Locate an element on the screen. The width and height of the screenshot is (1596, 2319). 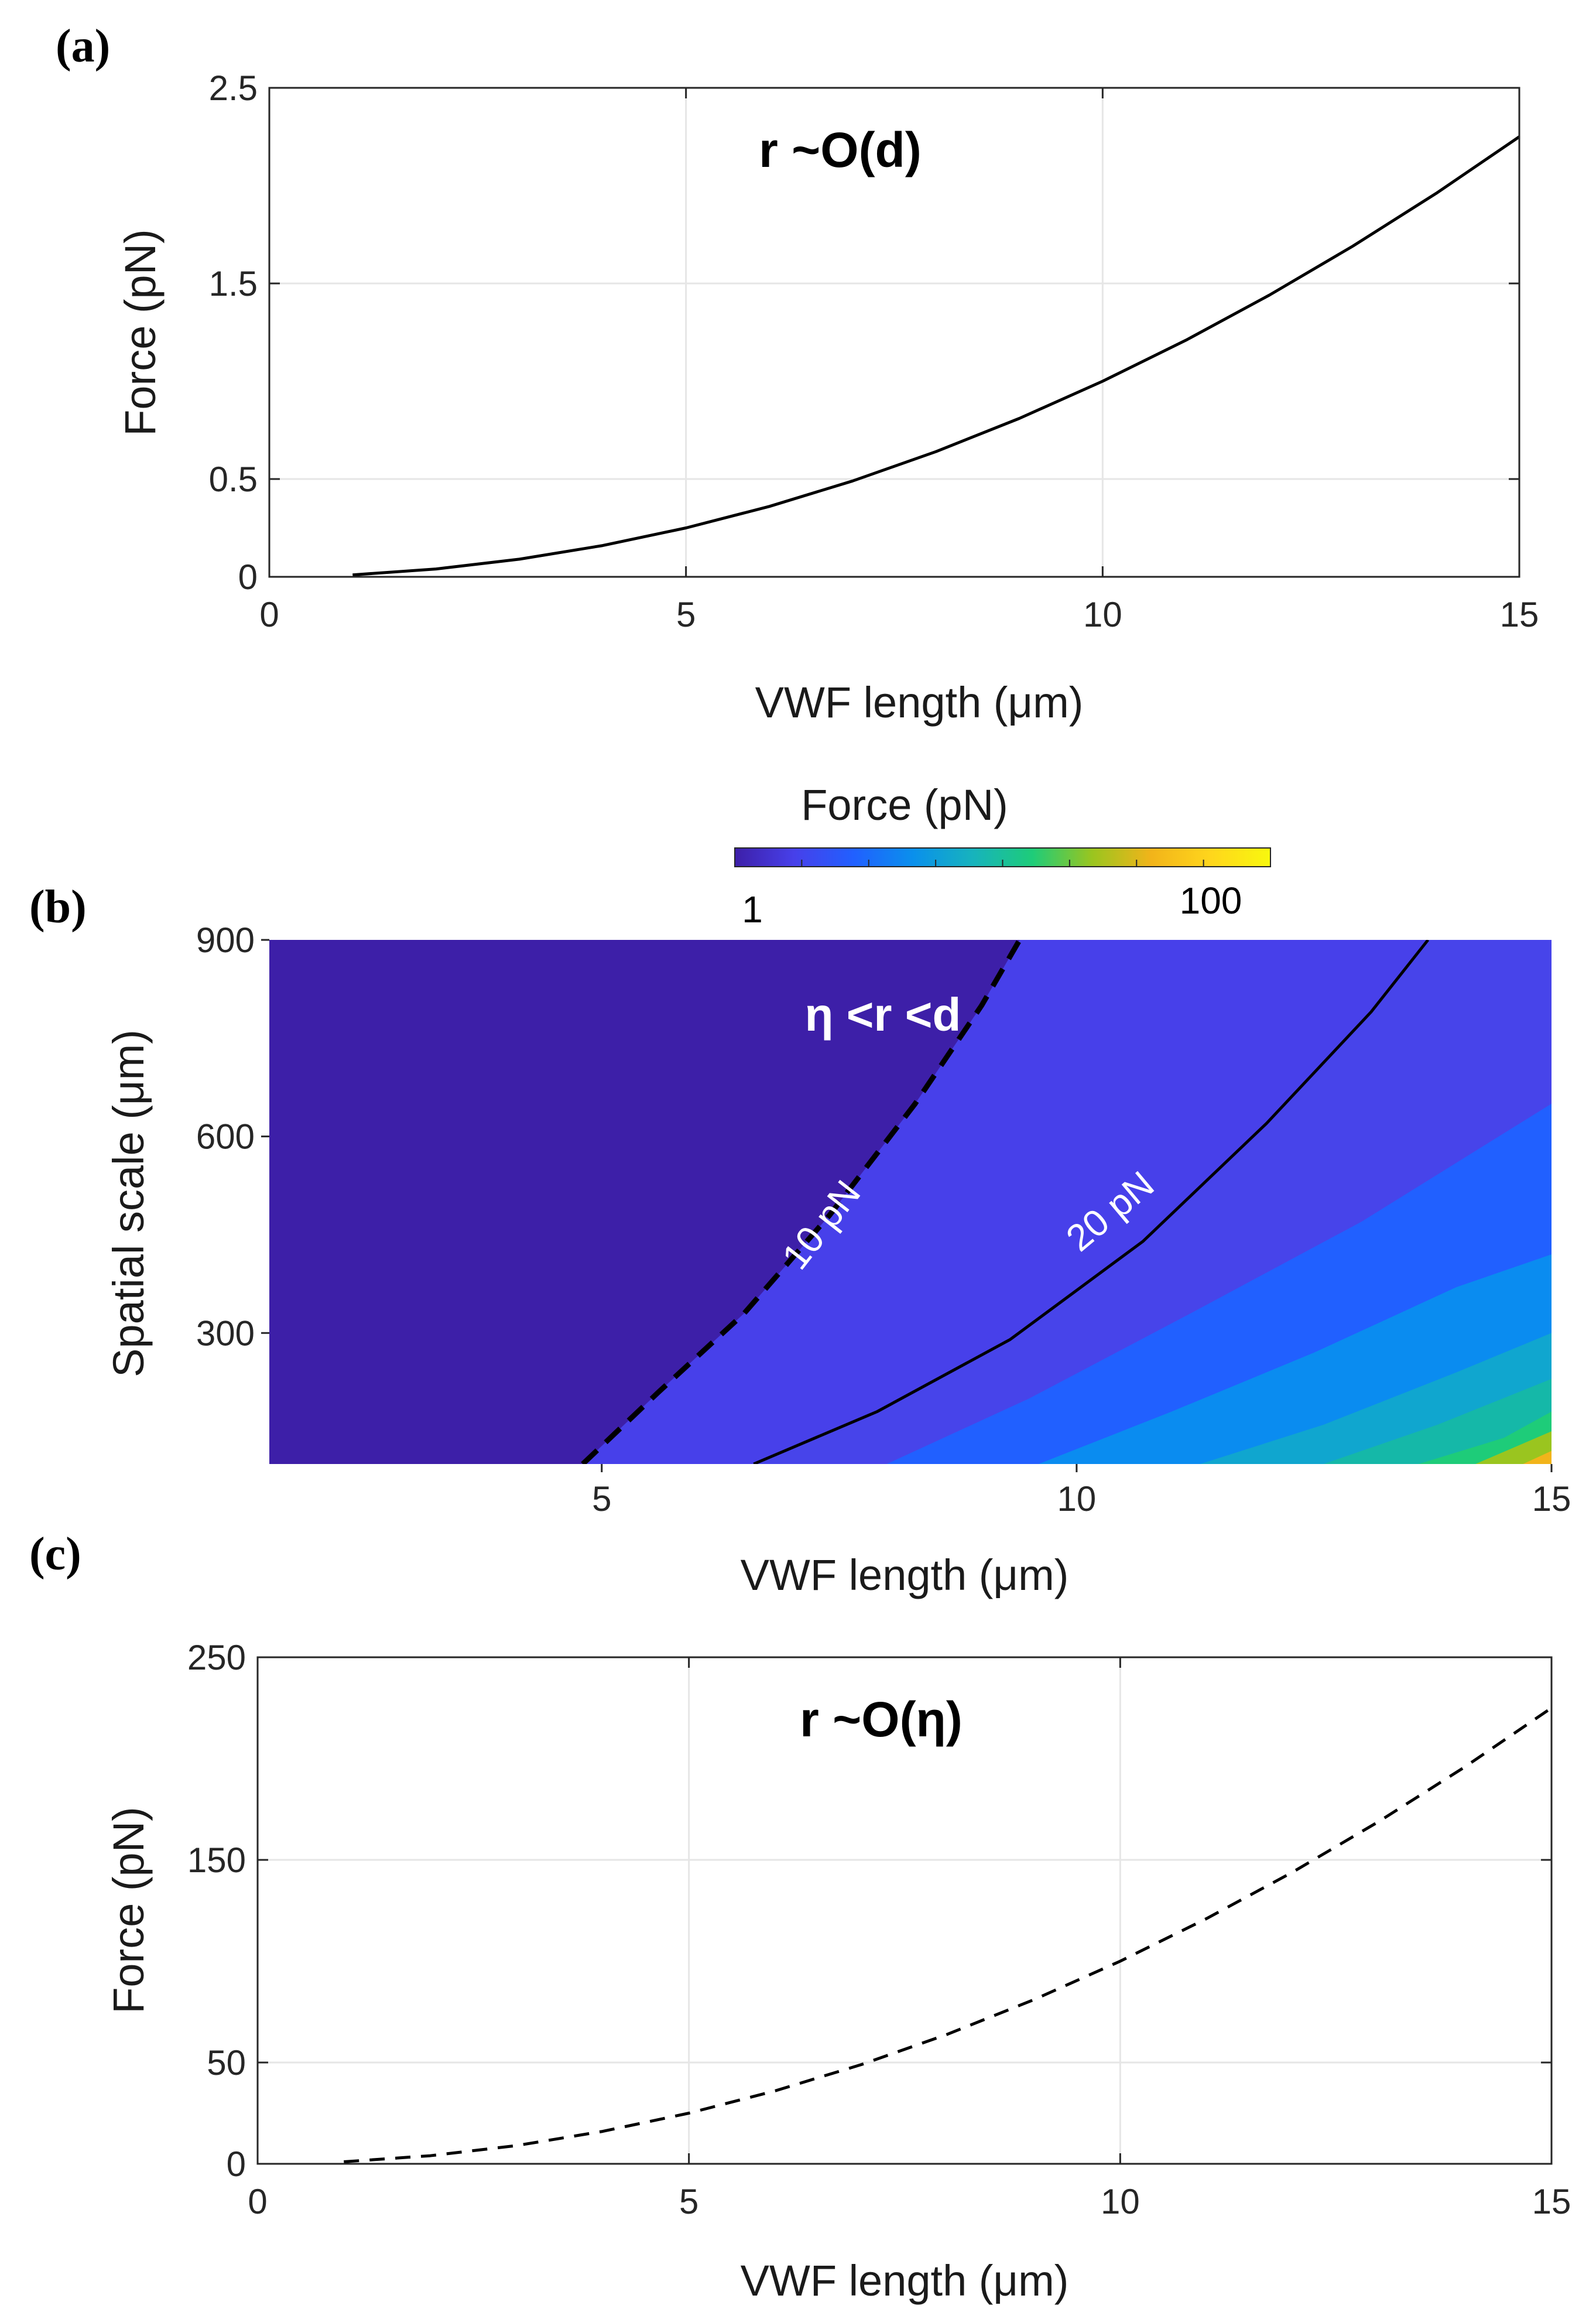
panel-c-plot is located at coordinates (948, 1934).